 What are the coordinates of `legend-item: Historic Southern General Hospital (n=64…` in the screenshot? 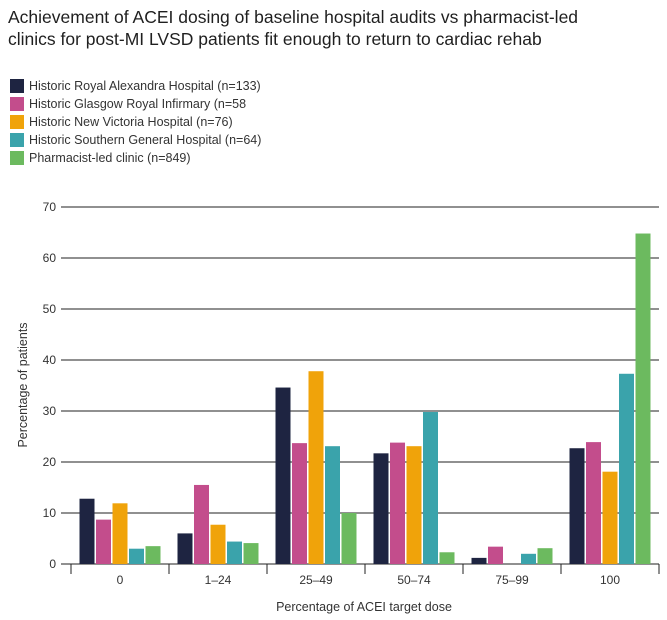 It's located at (135, 140).